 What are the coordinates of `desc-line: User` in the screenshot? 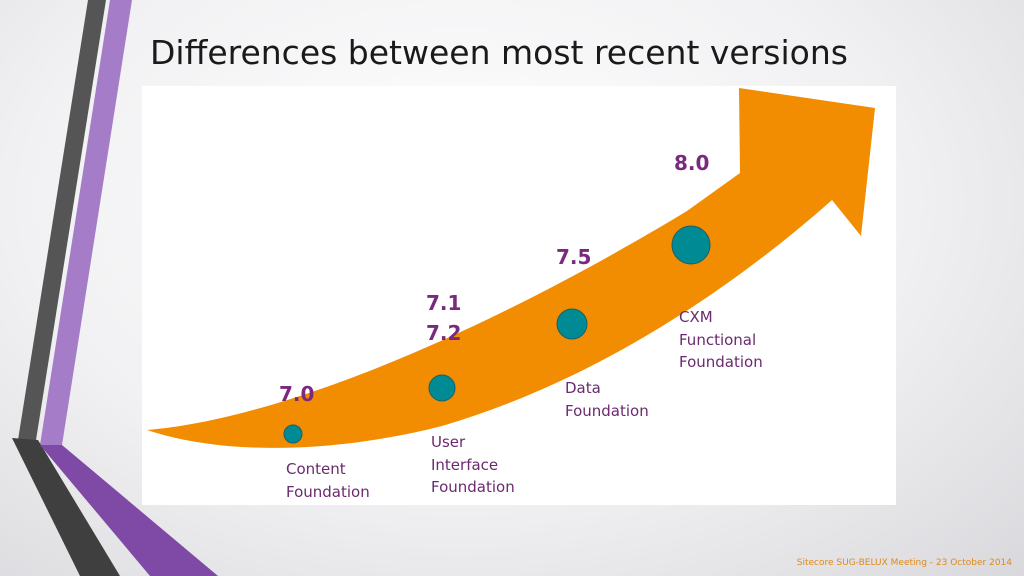 It's located at (448, 442).